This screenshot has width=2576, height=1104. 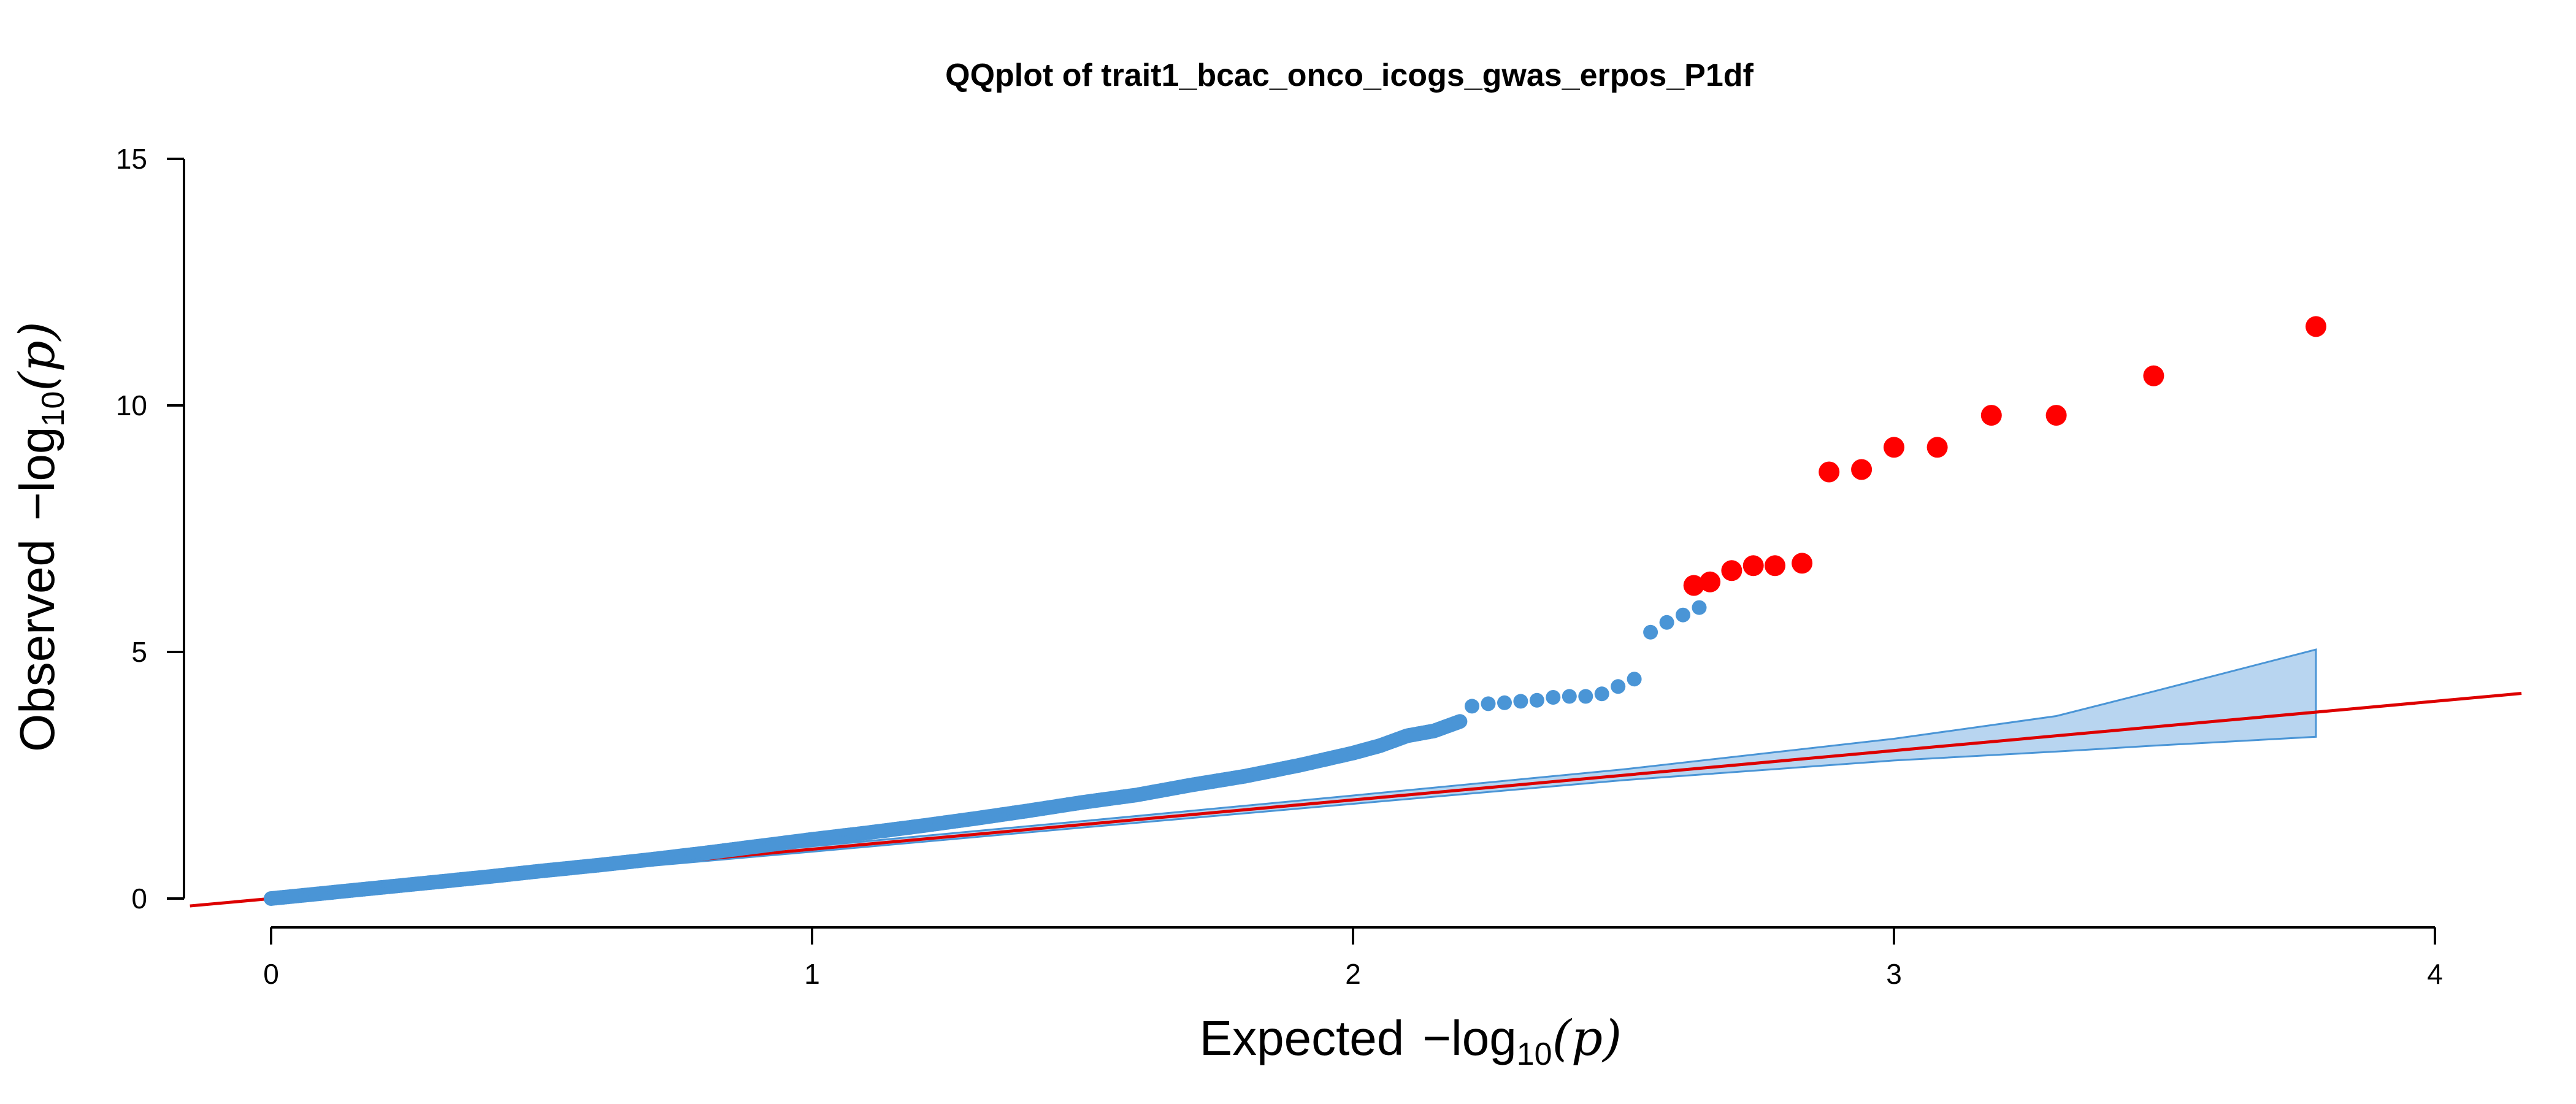 What do you see at coordinates (1411, 1041) in the screenshot?
I see `x-axis-label: Expected −log10(p)` at bounding box center [1411, 1041].